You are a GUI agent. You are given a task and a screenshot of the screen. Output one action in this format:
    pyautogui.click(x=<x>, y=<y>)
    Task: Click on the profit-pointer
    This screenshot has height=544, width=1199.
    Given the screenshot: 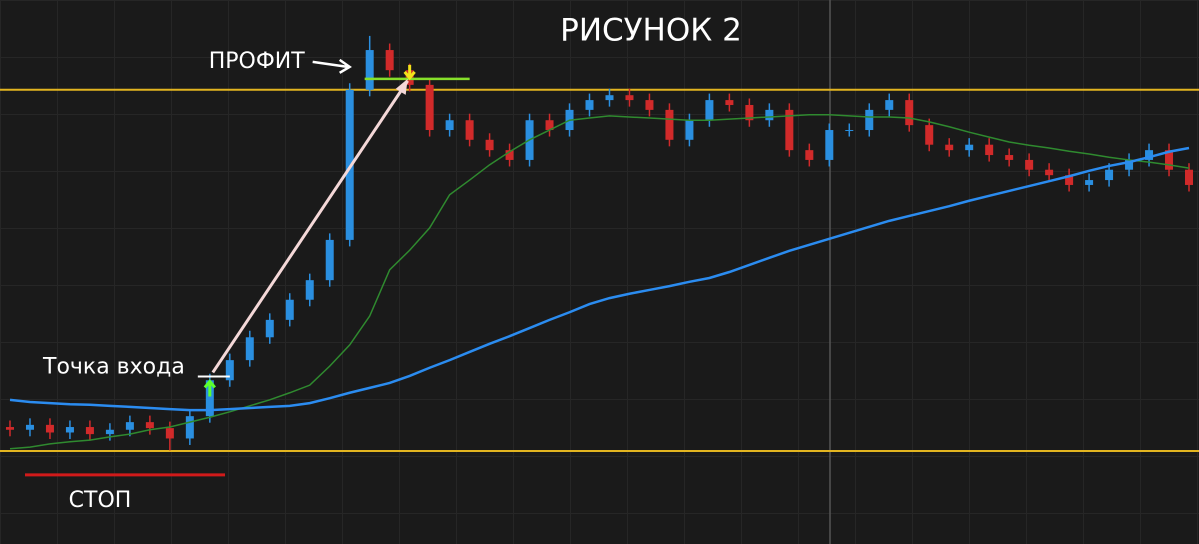 What is the action you would take?
    pyautogui.click(x=332, y=66)
    